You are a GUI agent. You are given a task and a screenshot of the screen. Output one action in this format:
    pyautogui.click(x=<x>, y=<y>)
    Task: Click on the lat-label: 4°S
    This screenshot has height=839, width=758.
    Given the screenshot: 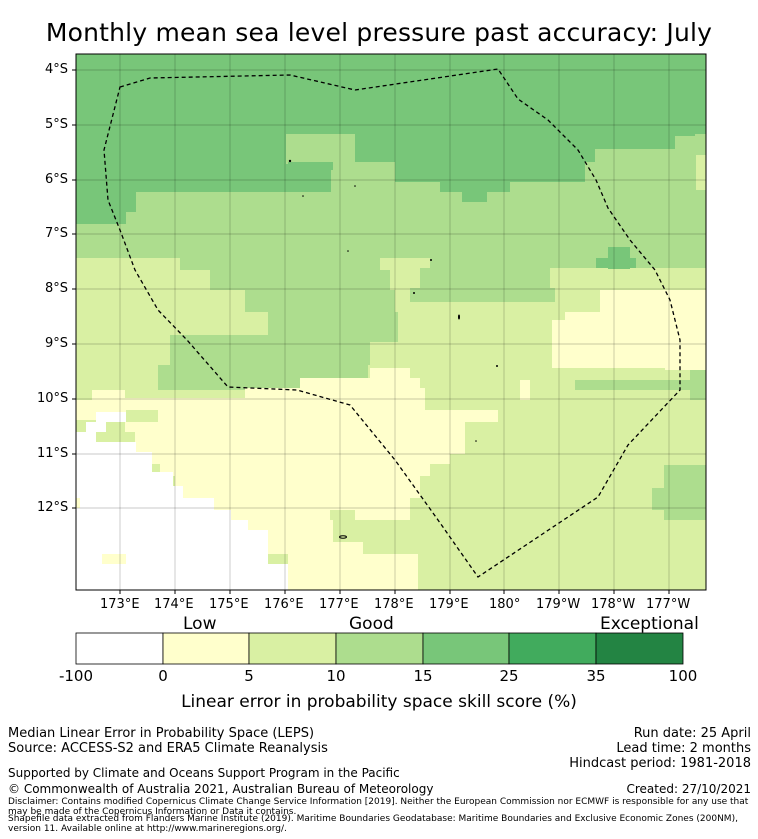 What is the action you would take?
    pyautogui.click(x=57, y=69)
    